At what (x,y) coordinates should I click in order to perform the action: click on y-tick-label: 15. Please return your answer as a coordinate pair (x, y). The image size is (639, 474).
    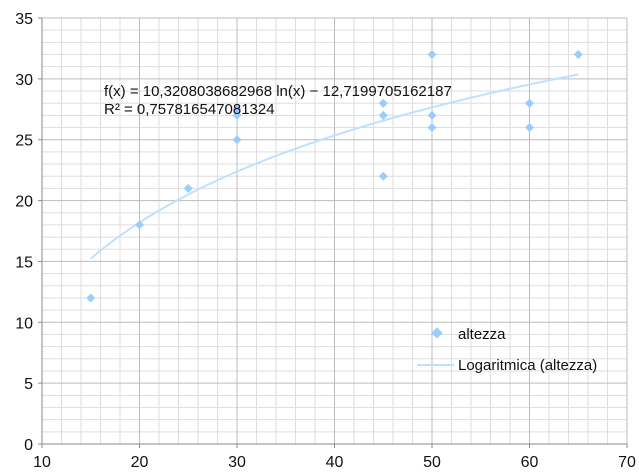
    Looking at the image, I should click on (24, 262).